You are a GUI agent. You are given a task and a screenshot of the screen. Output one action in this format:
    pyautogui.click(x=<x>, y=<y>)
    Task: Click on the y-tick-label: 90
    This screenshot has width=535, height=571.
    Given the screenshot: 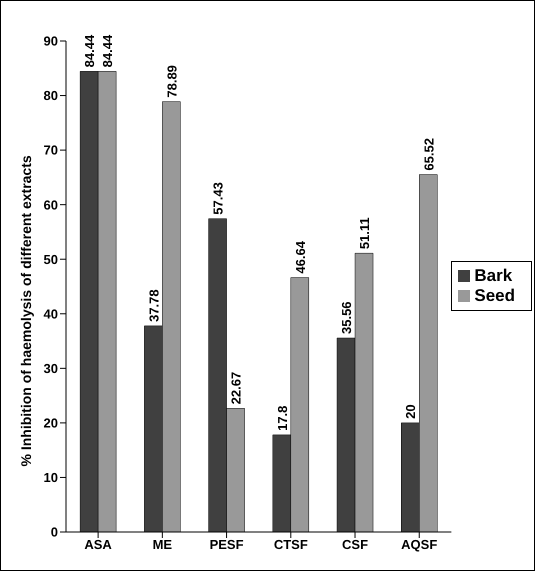 What is the action you would take?
    pyautogui.click(x=51, y=41)
    